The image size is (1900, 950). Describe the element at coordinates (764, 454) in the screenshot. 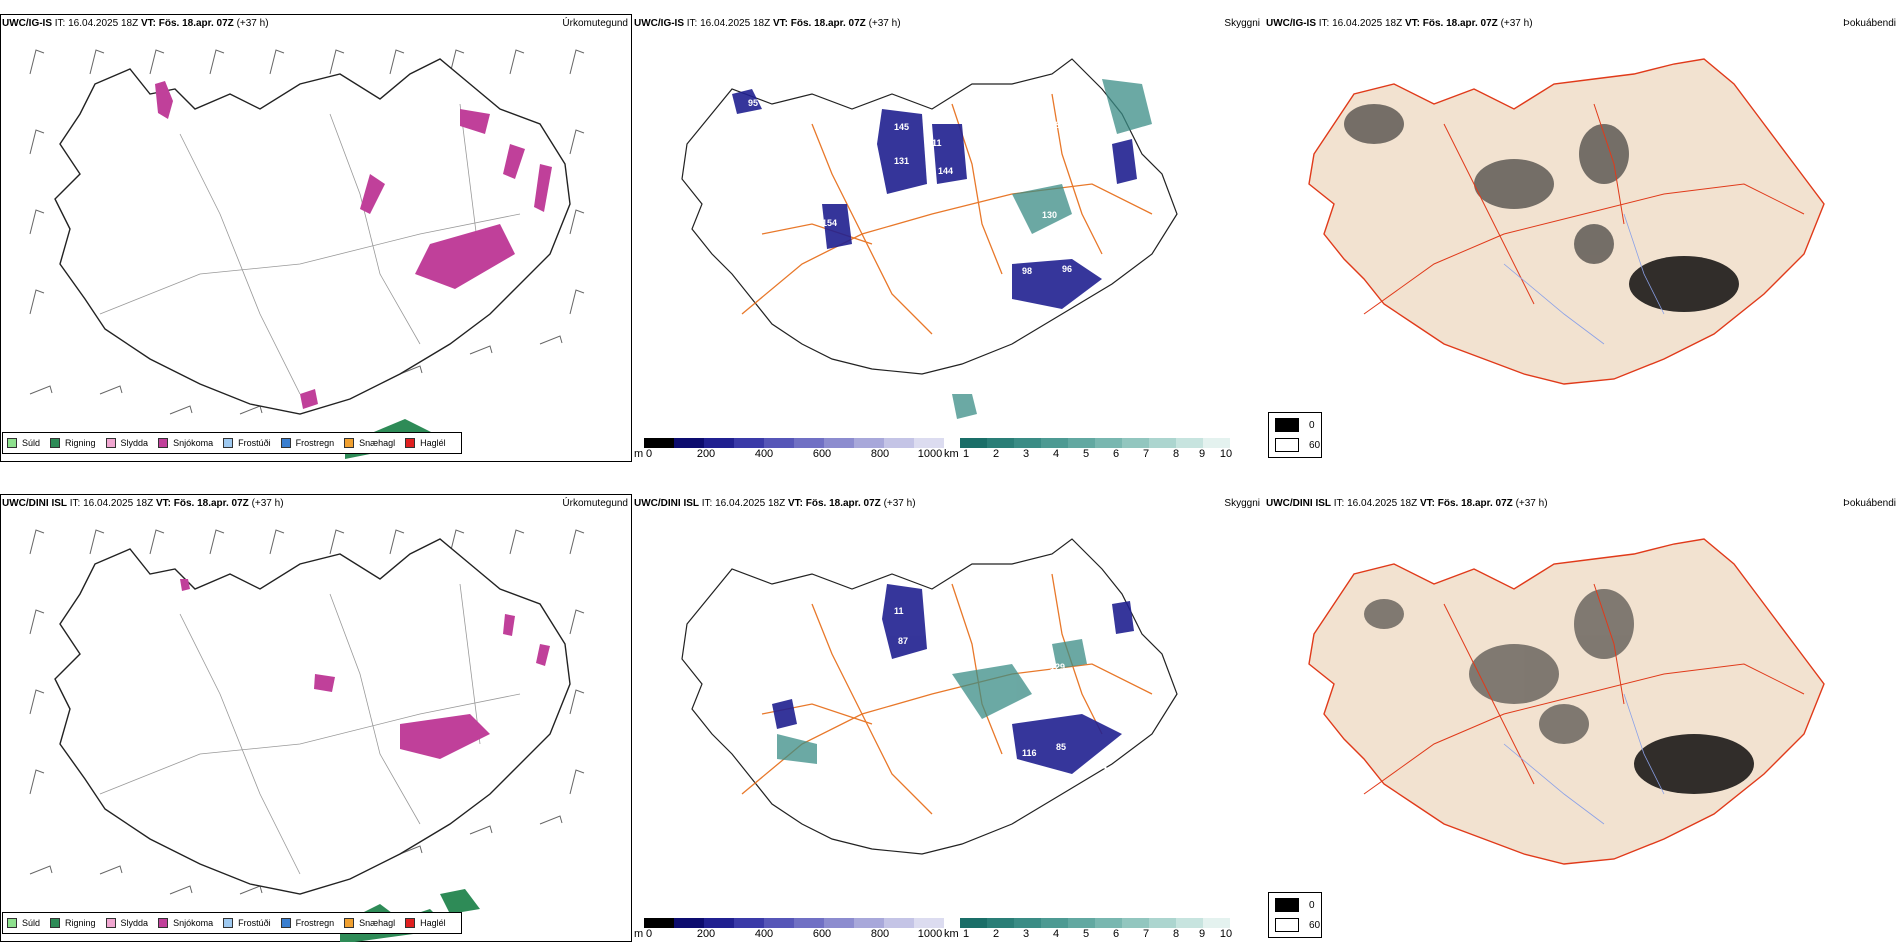

I see `height-tick: 400` at that location.